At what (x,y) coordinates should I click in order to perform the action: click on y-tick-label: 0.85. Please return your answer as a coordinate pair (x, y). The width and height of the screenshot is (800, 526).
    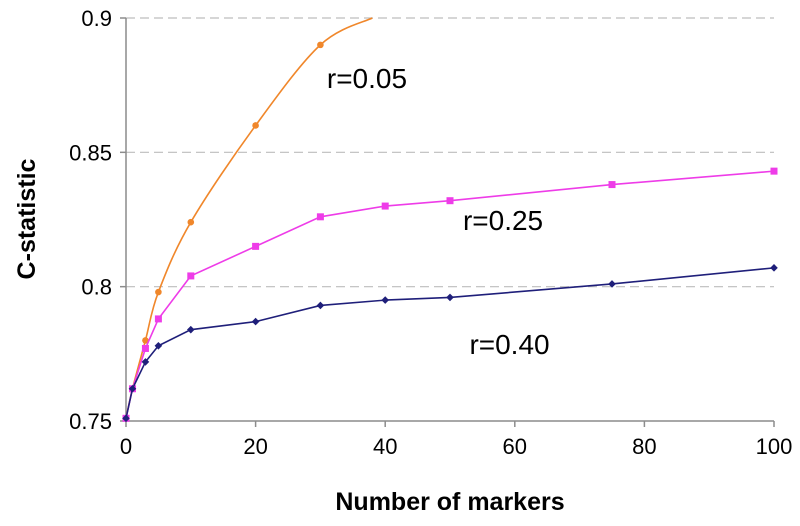
    Looking at the image, I should click on (90, 152).